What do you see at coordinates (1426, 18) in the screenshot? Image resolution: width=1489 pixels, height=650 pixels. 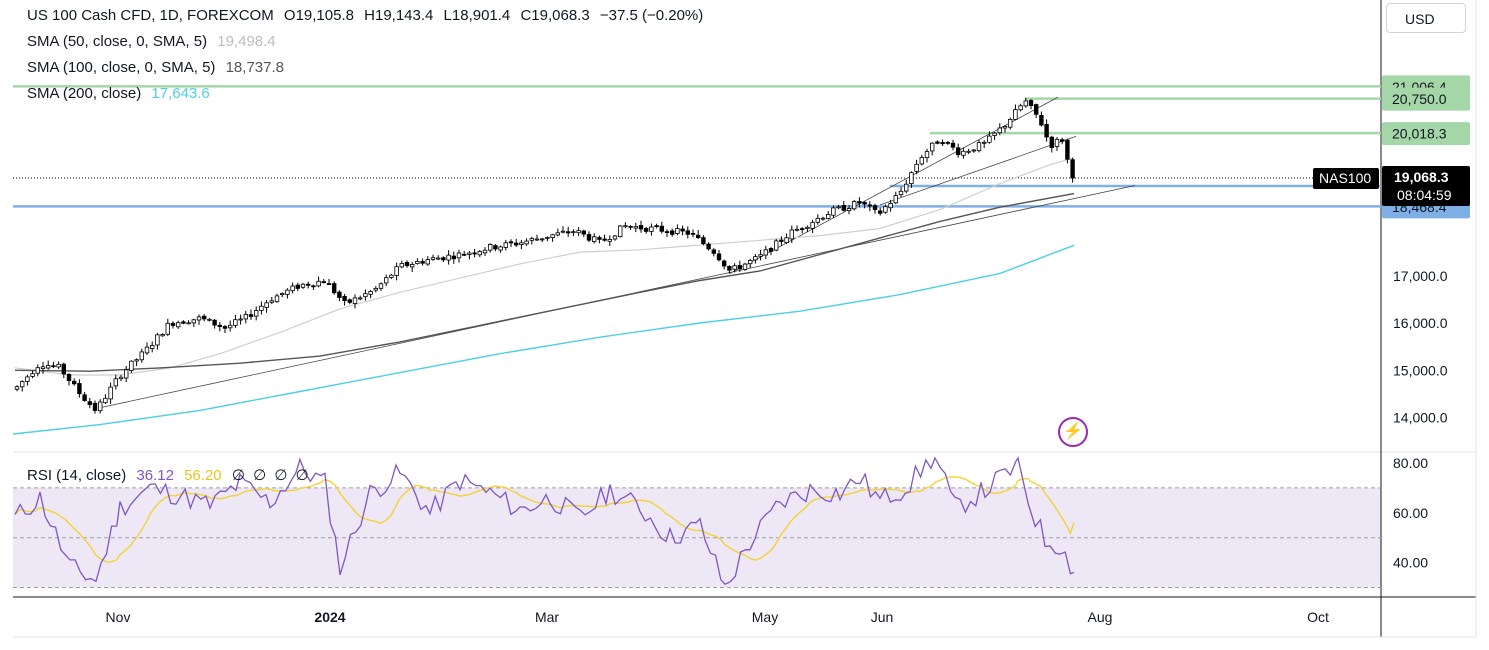 I see `currency-selector-button: USD` at bounding box center [1426, 18].